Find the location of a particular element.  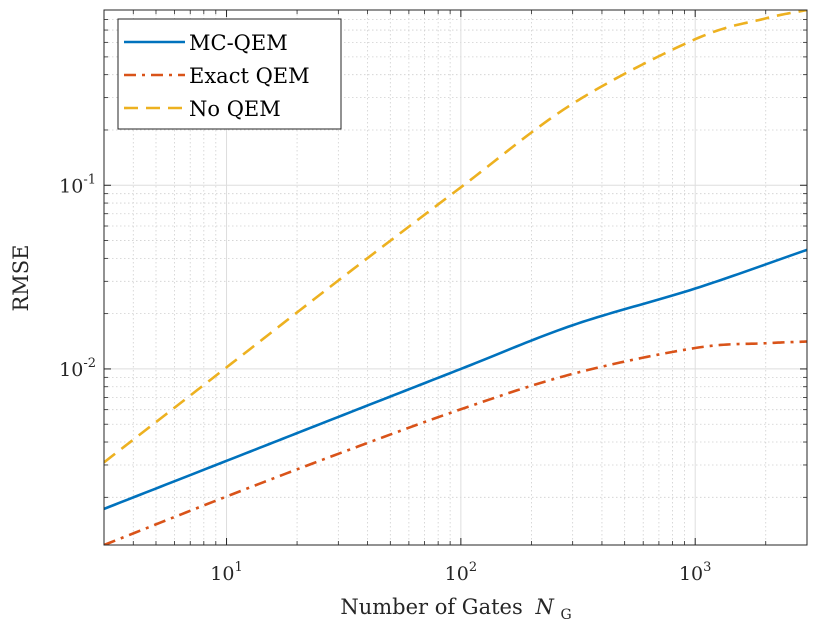

x-tick-exponent: 2 is located at coordinates (473, 567).